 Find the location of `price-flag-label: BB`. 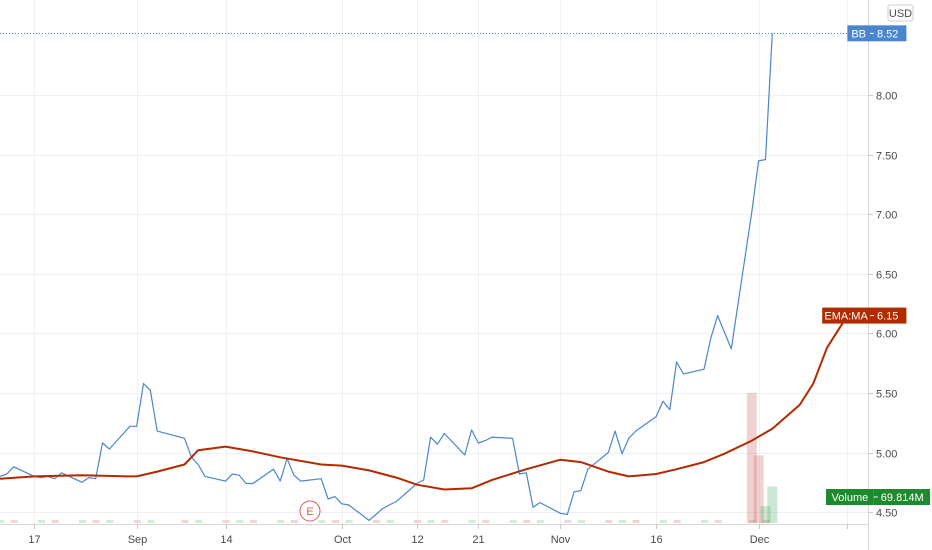

price-flag-label: BB is located at coordinates (858, 34).